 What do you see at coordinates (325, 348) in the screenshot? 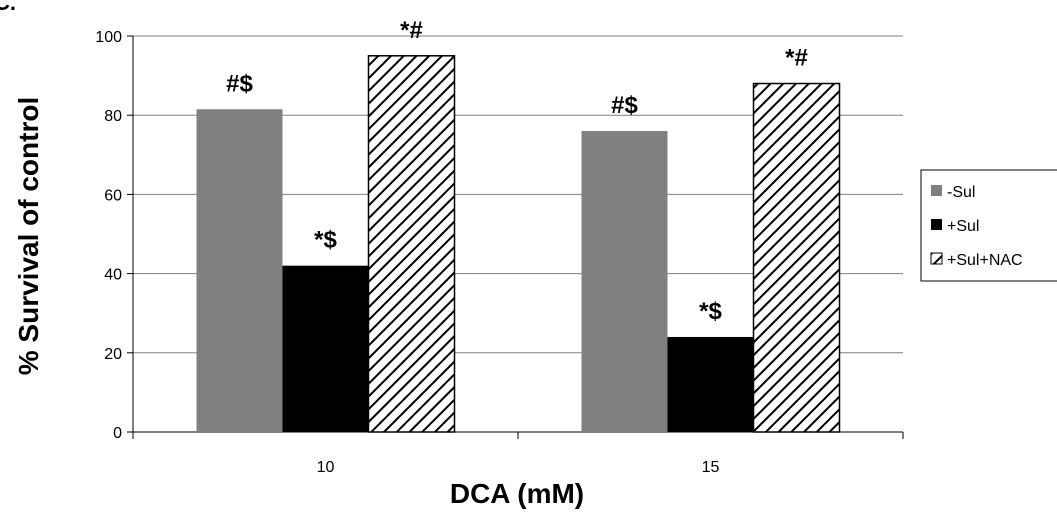
I see `bar-+Sul-10` at bounding box center [325, 348].